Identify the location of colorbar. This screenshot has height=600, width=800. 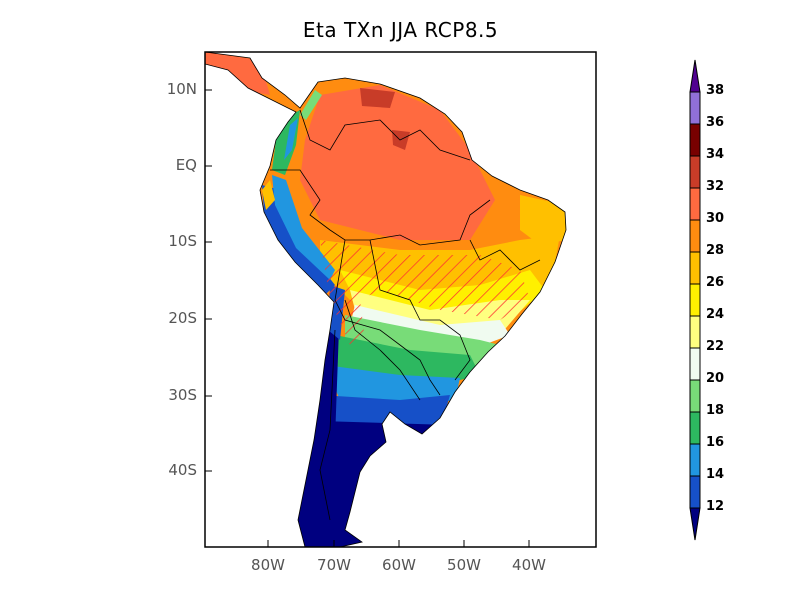
(695, 300).